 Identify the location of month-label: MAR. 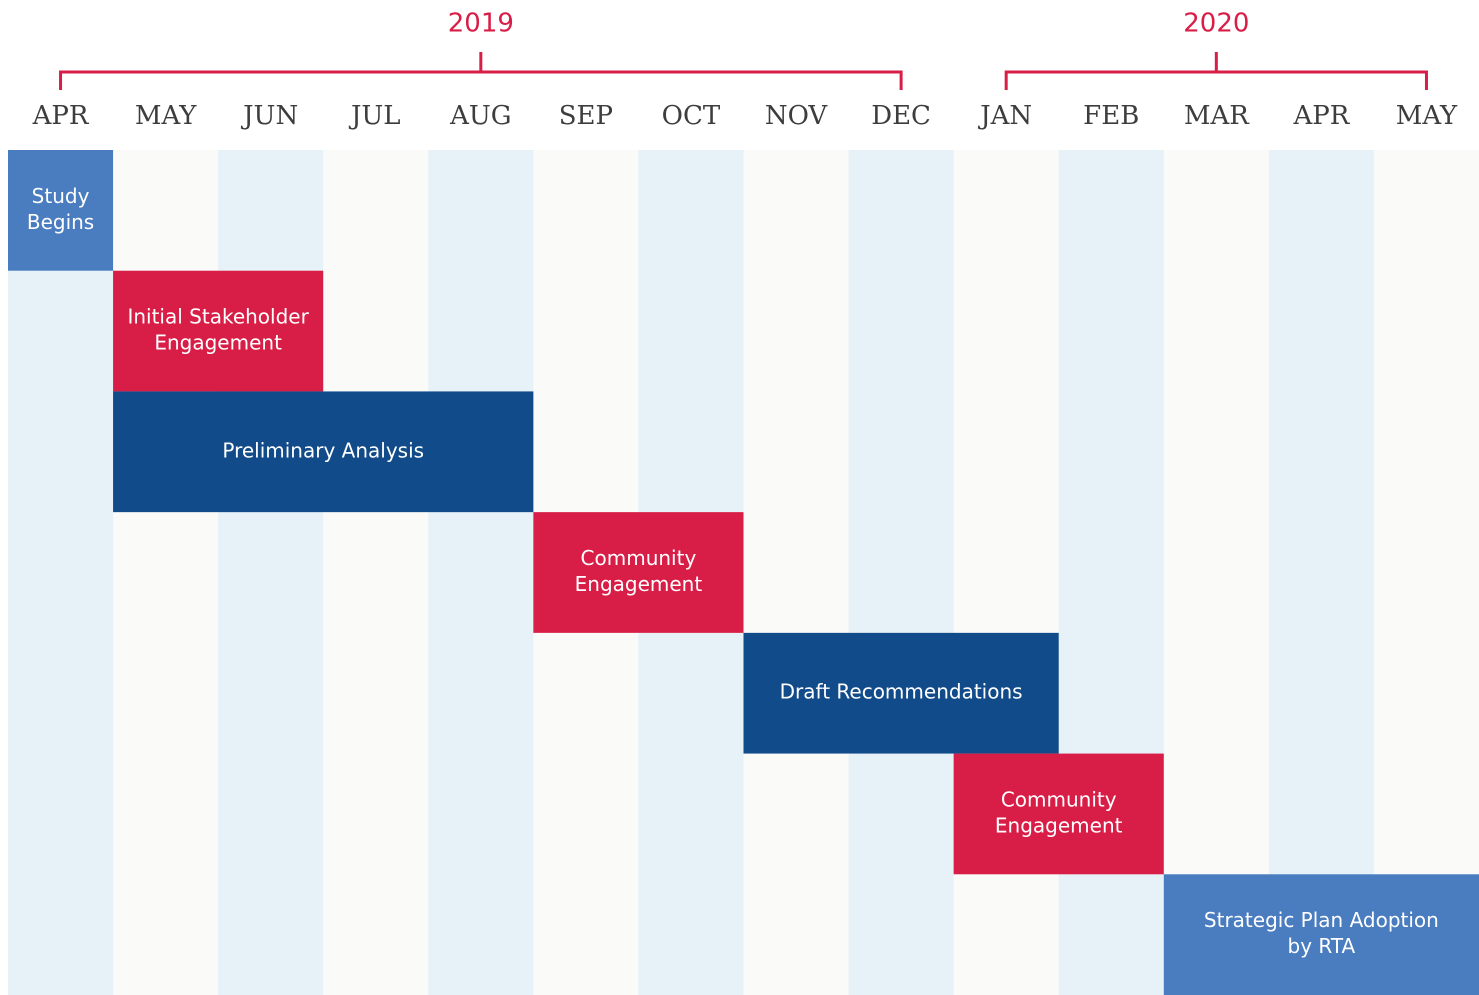
(1217, 116).